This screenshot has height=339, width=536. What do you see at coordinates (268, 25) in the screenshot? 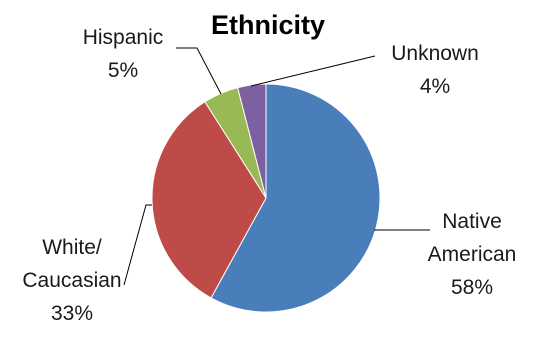
I see `chart-title: Ethnicity` at bounding box center [268, 25].